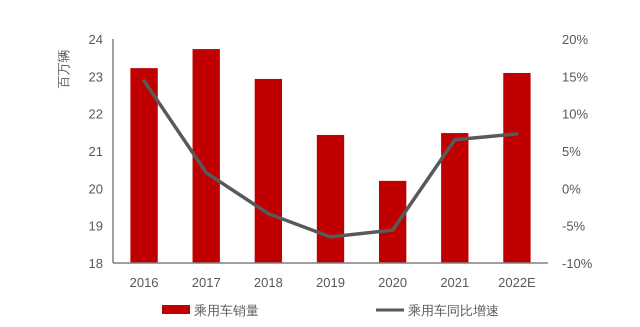 The image size is (640, 327). Describe the element at coordinates (95, 151) in the screenshot. I see `y-tick-label: 21` at that location.